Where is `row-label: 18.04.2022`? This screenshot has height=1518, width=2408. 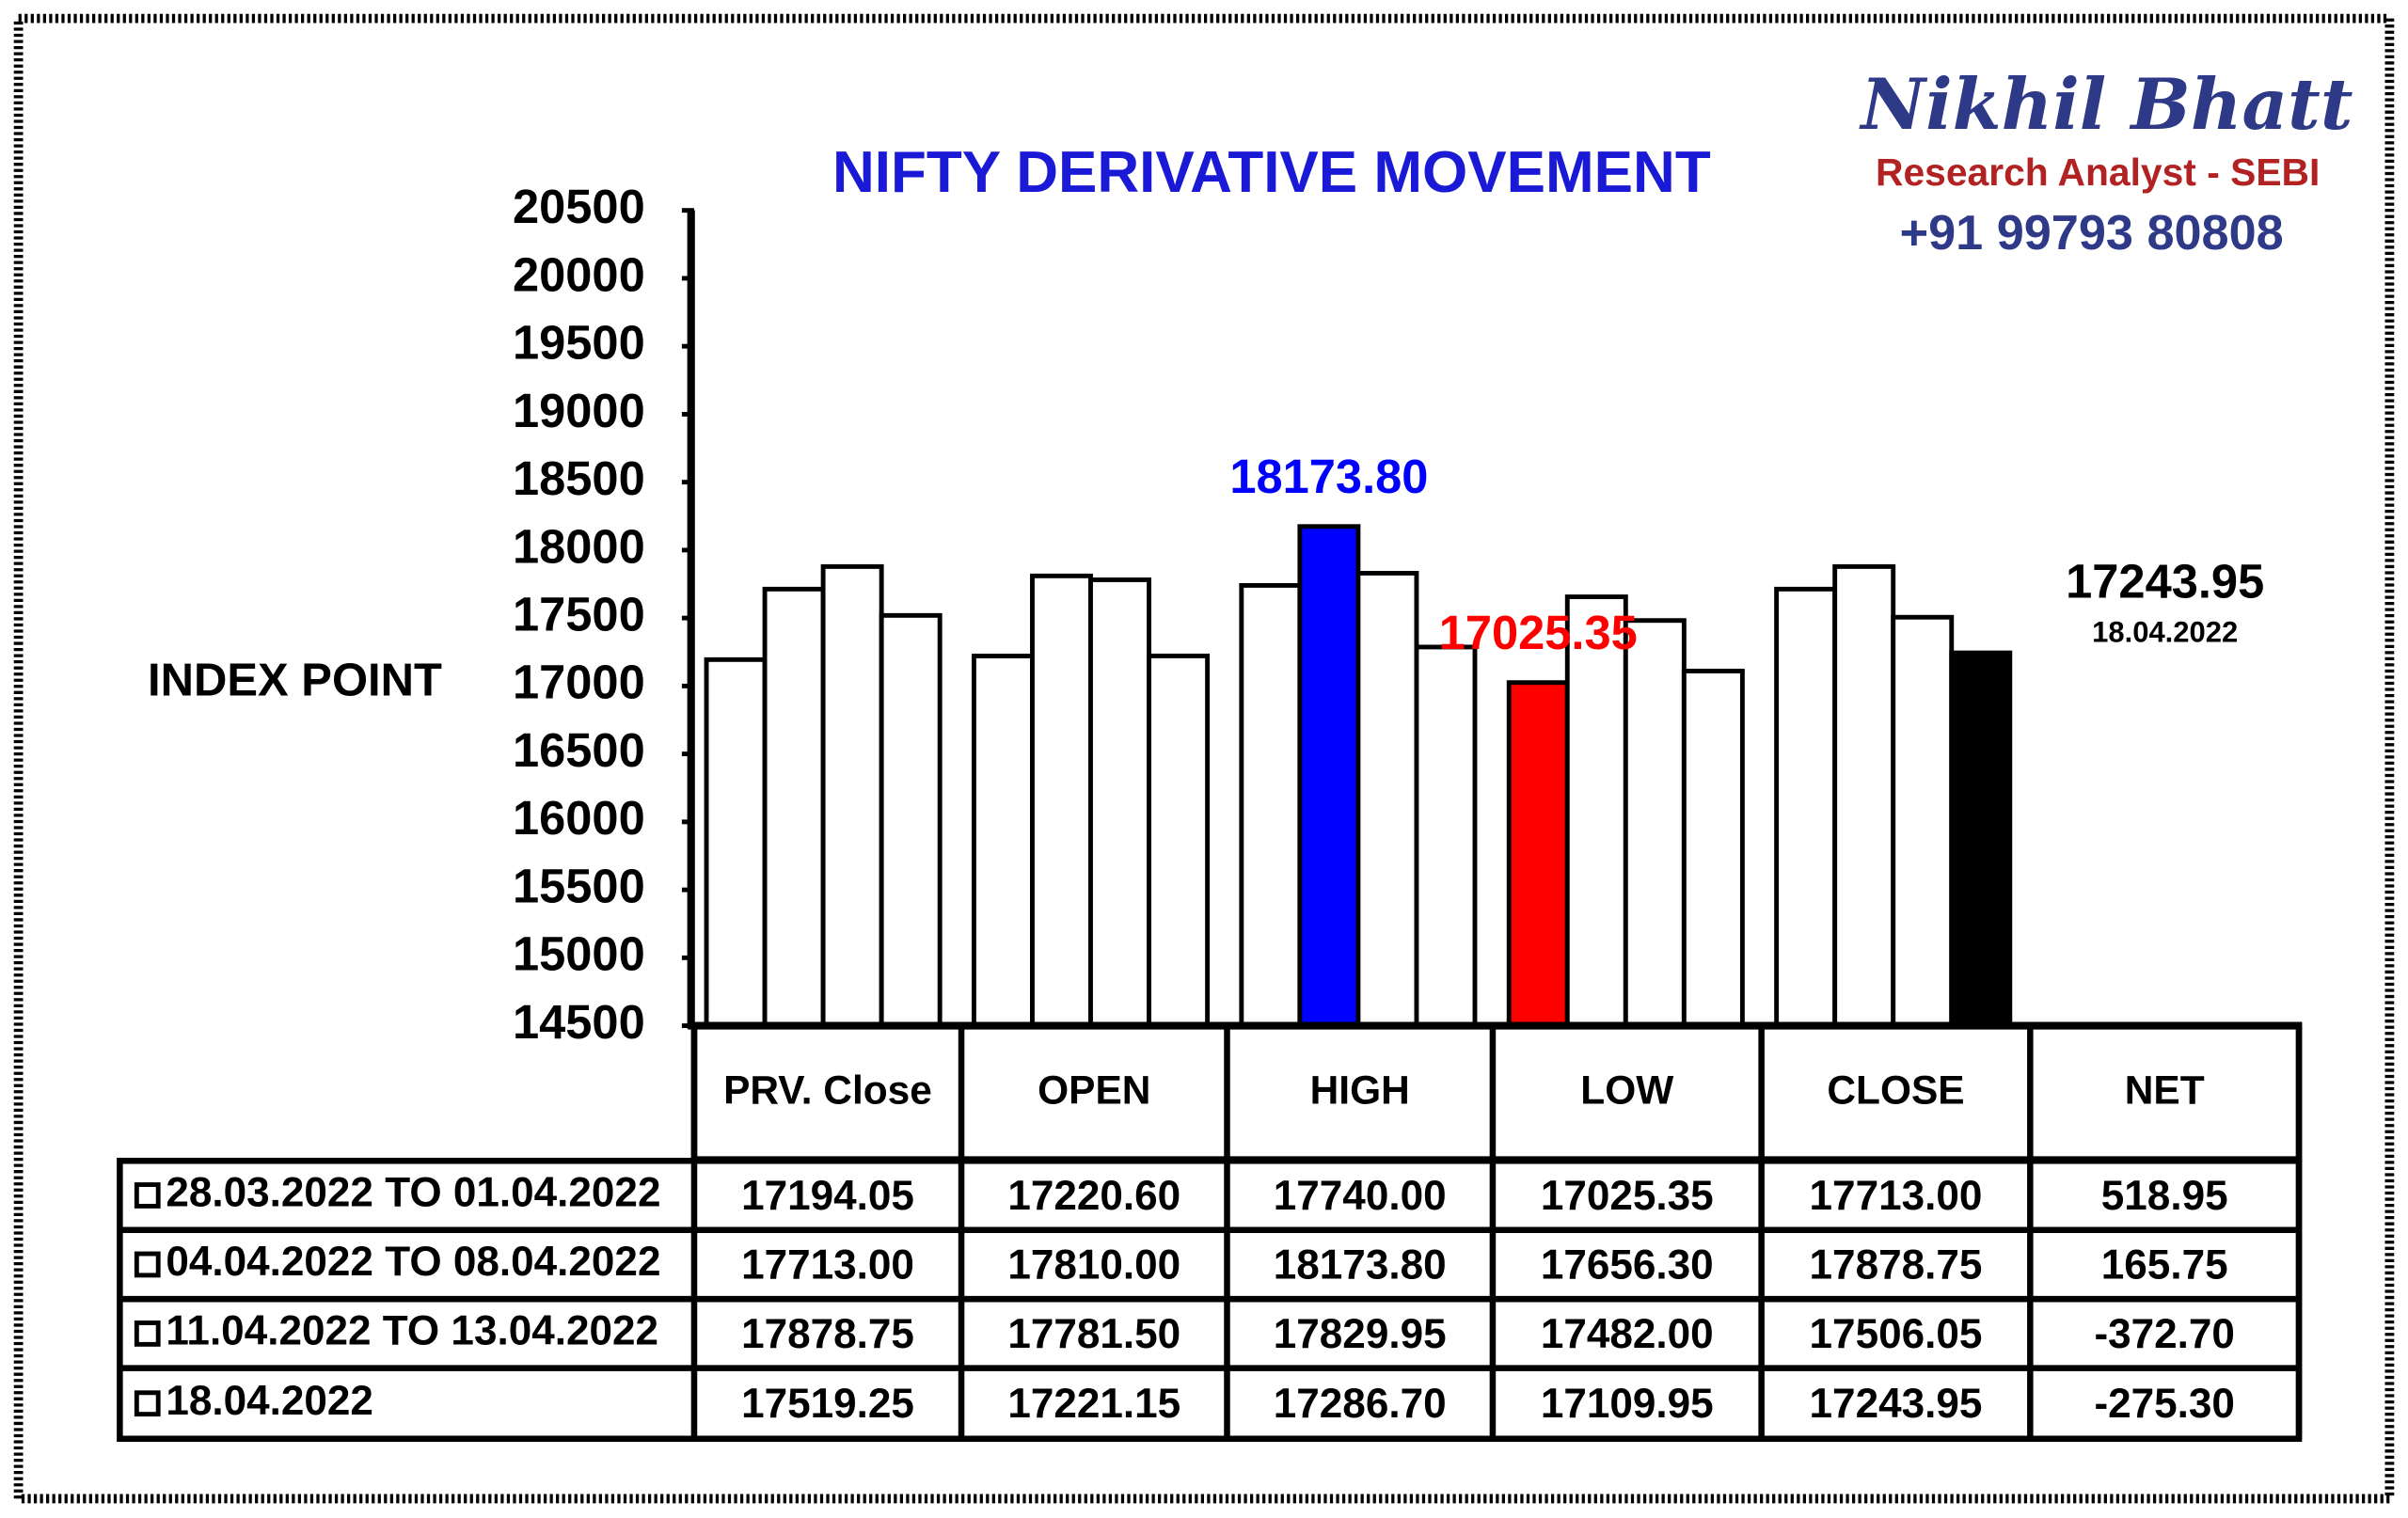
row-label: 18.04.2022 is located at coordinates (269, 1401).